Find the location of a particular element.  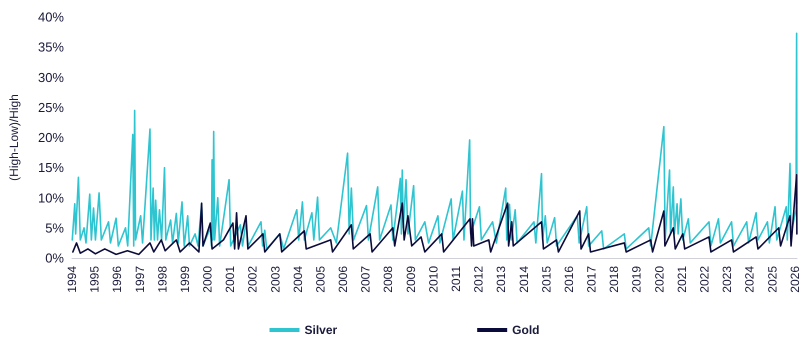

x-tick-label: 2015 is located at coordinates (546, 279).